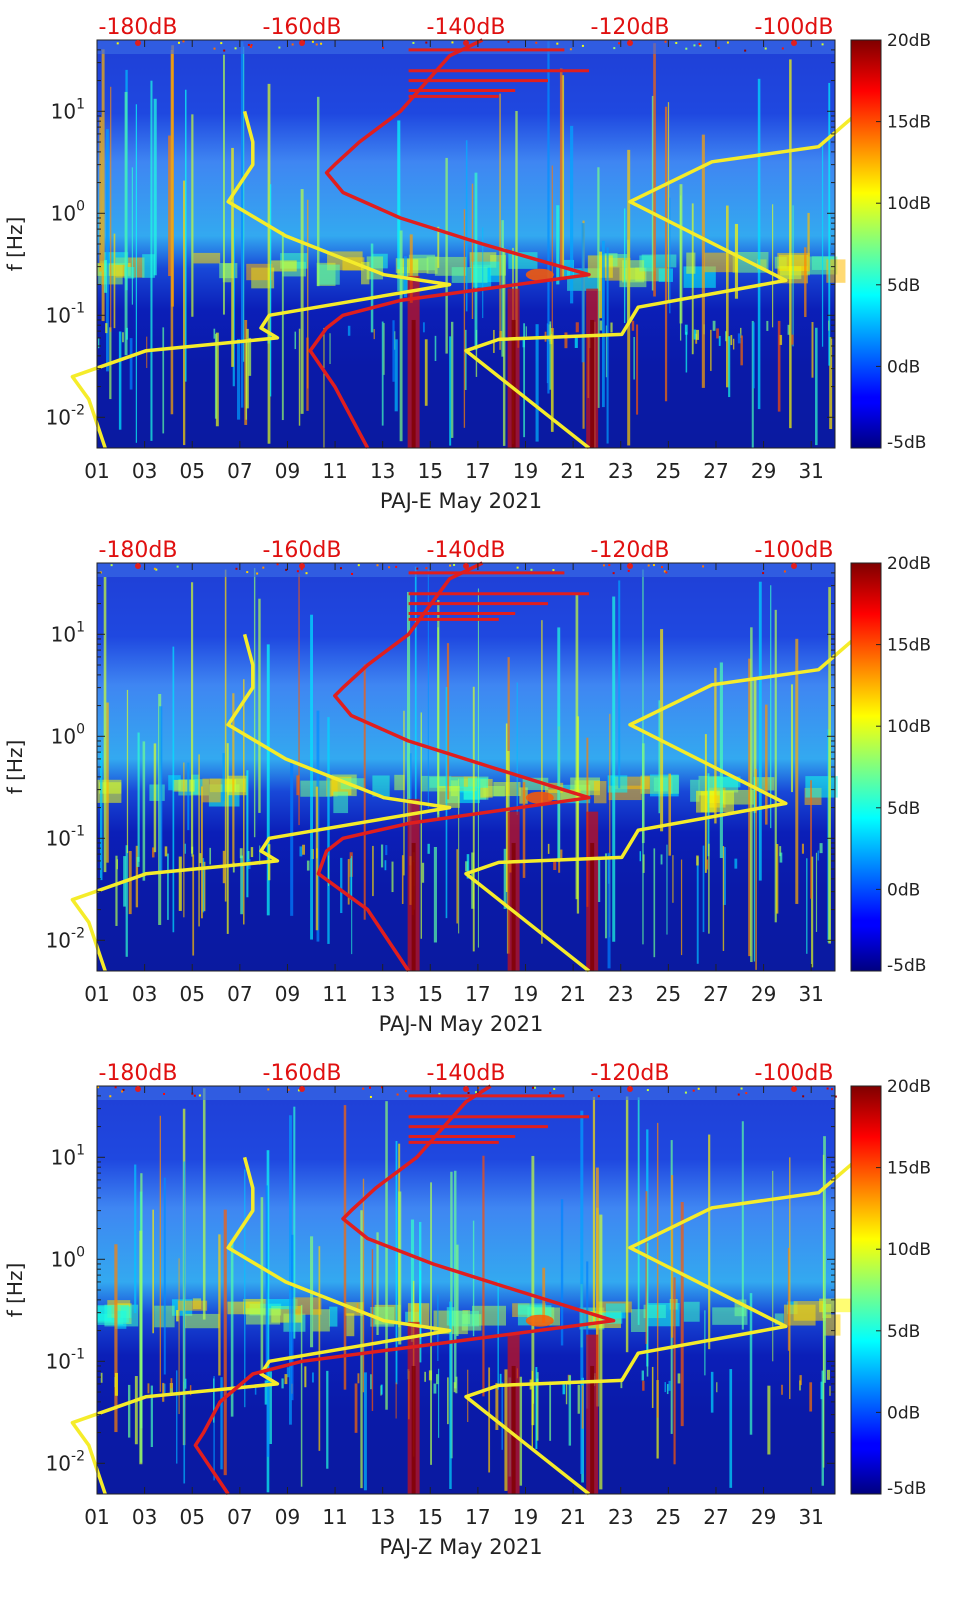 Image resolution: width=962 pixels, height=1599 pixels. I want to click on top-db-tick-label: -160dB, so click(302, 550).